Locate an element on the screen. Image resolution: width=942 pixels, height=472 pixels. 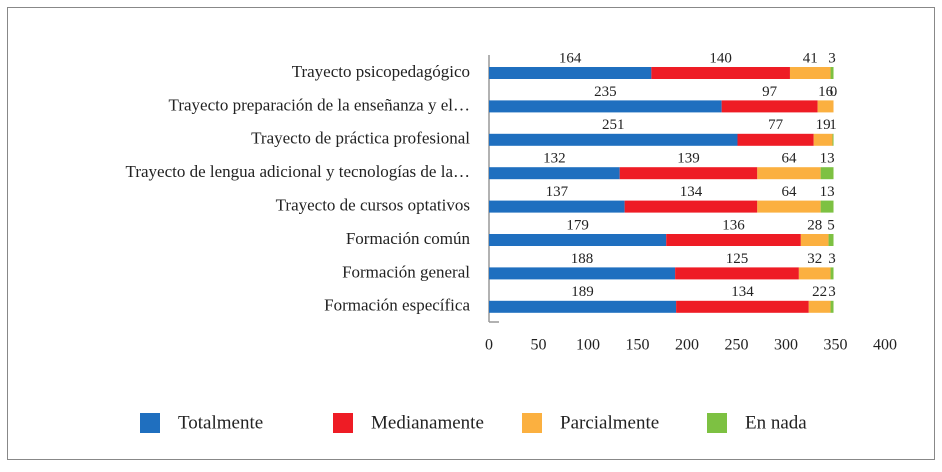
value-label: 136 is located at coordinates (733, 225).